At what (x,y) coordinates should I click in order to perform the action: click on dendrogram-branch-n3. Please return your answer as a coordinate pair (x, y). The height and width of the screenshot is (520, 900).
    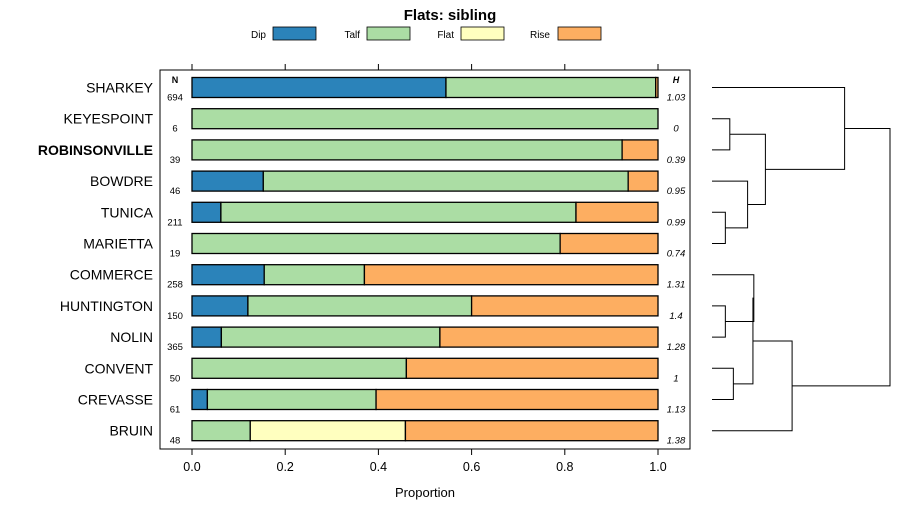
    Looking at the image, I should click on (730, 204).